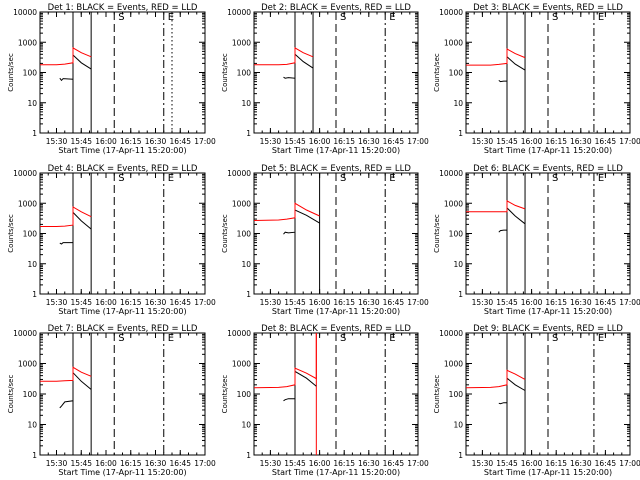 The image size is (640, 480). What do you see at coordinates (123, 329) in the screenshot?
I see `panel-title: Det 7: BLACK = Events, RED = LLD` at bounding box center [123, 329].